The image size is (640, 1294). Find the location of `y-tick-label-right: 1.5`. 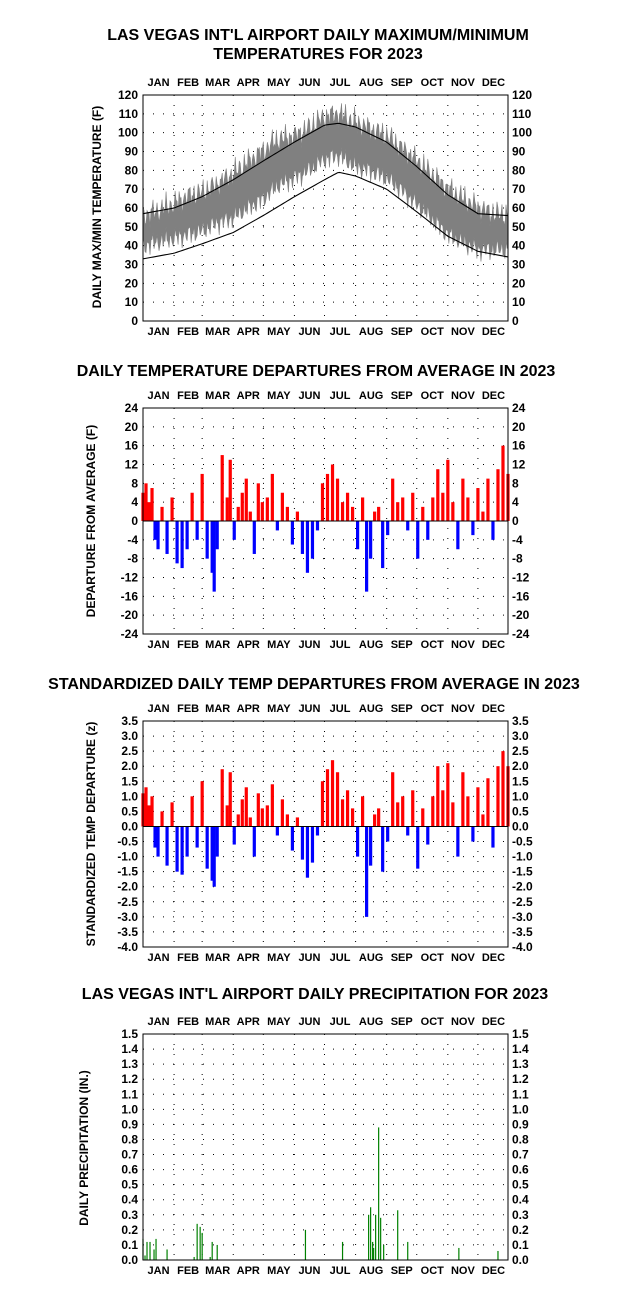

y-tick-label-right: 1.5 is located at coordinates (520, 781).